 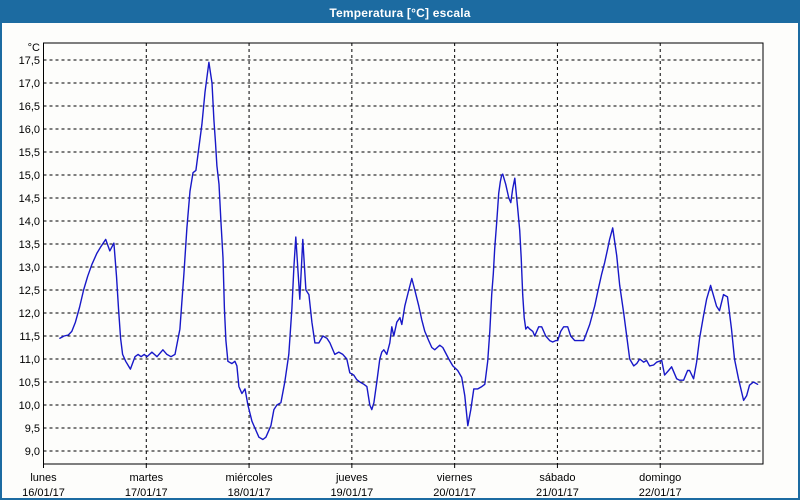 What do you see at coordinates (43, 478) in the screenshot?
I see `svg-text: lunes` at bounding box center [43, 478].